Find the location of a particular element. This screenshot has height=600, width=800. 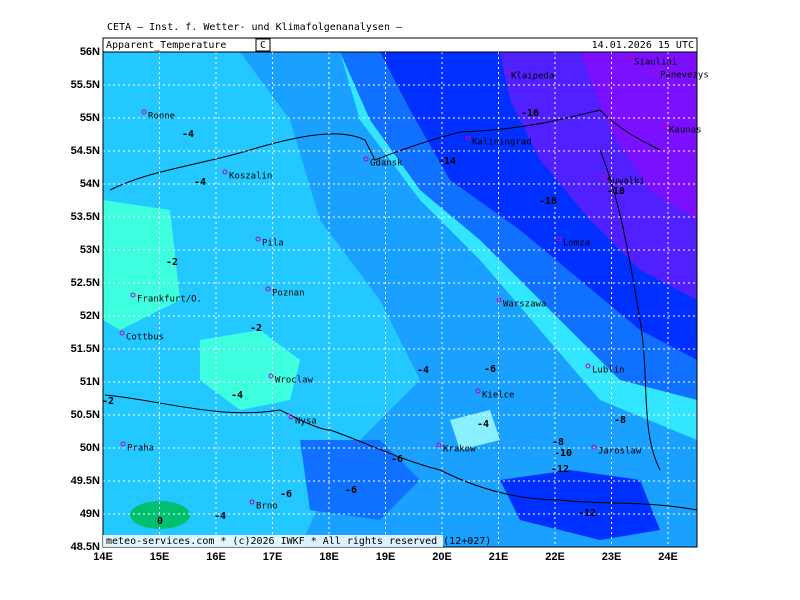

footer-bg is located at coordinates (273, 541).